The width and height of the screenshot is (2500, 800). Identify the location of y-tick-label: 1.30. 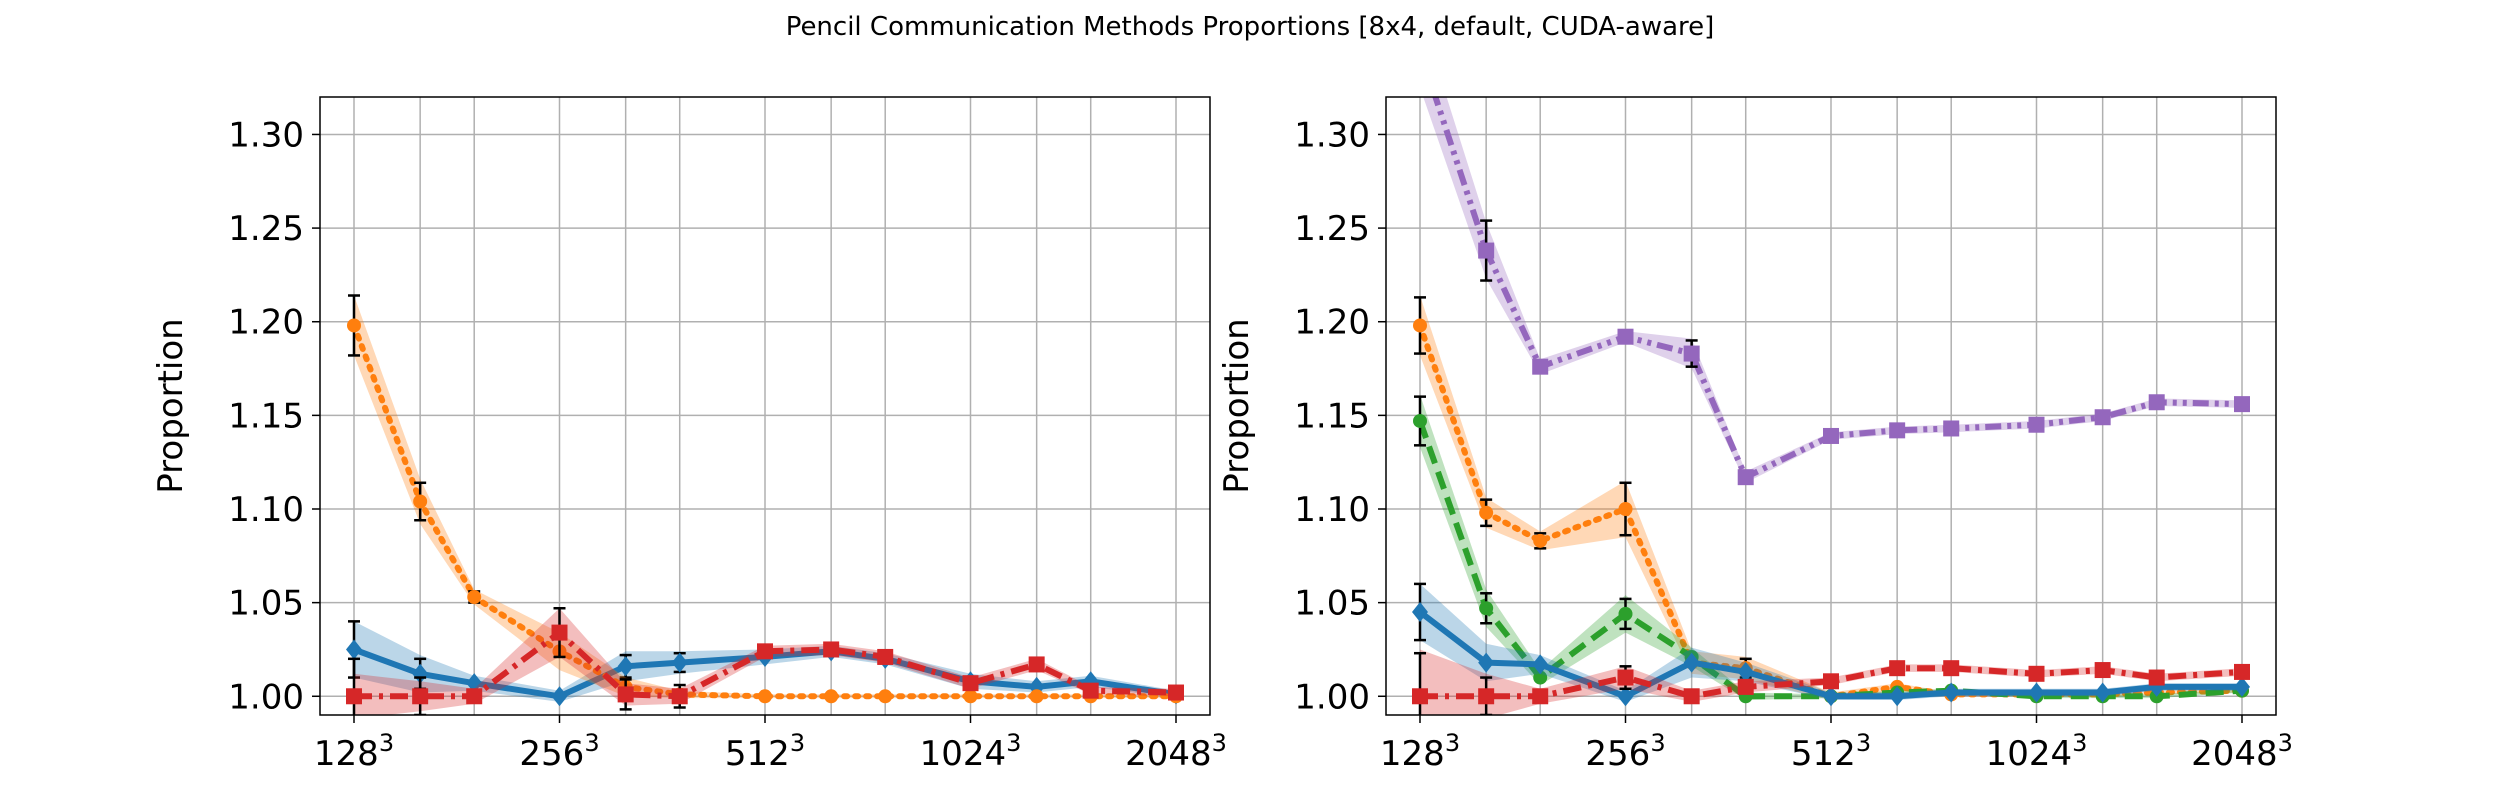
(1332, 135).